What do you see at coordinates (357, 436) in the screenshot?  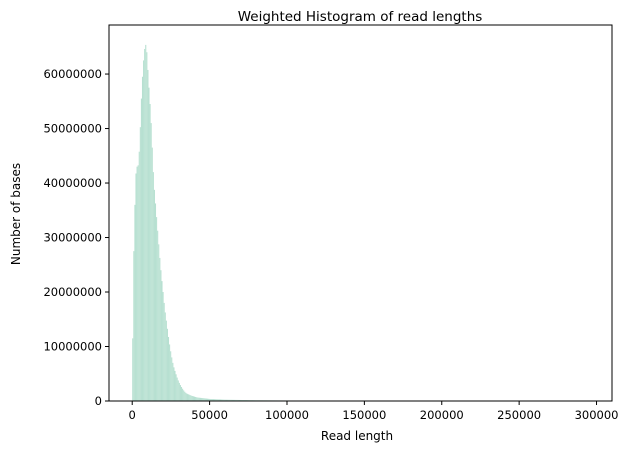 I see `x-axis-label: Read length` at bounding box center [357, 436].